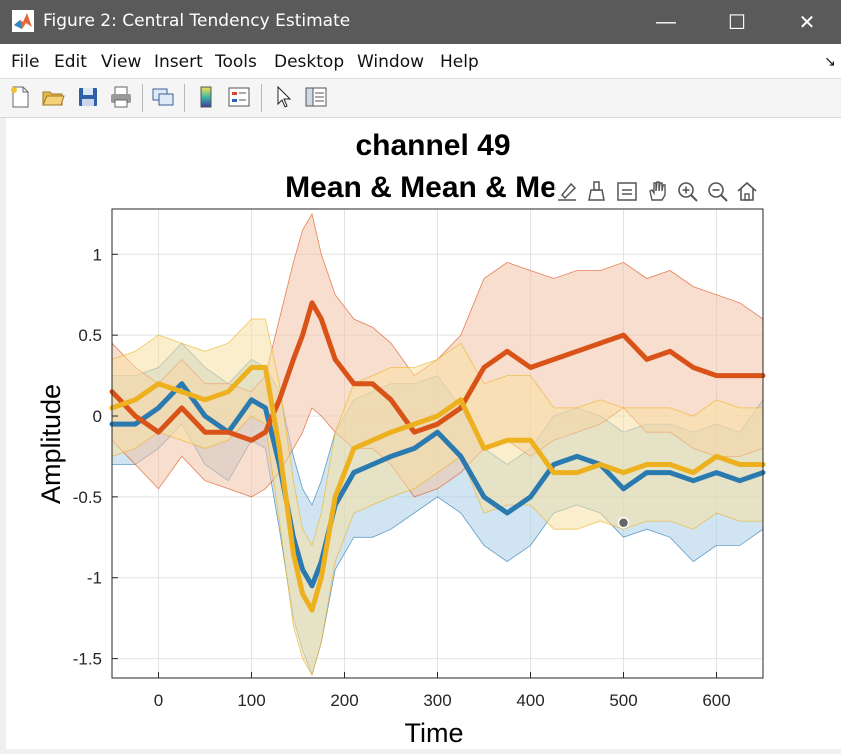  What do you see at coordinates (309, 62) in the screenshot?
I see `menu-desktop: Desktop` at bounding box center [309, 62].